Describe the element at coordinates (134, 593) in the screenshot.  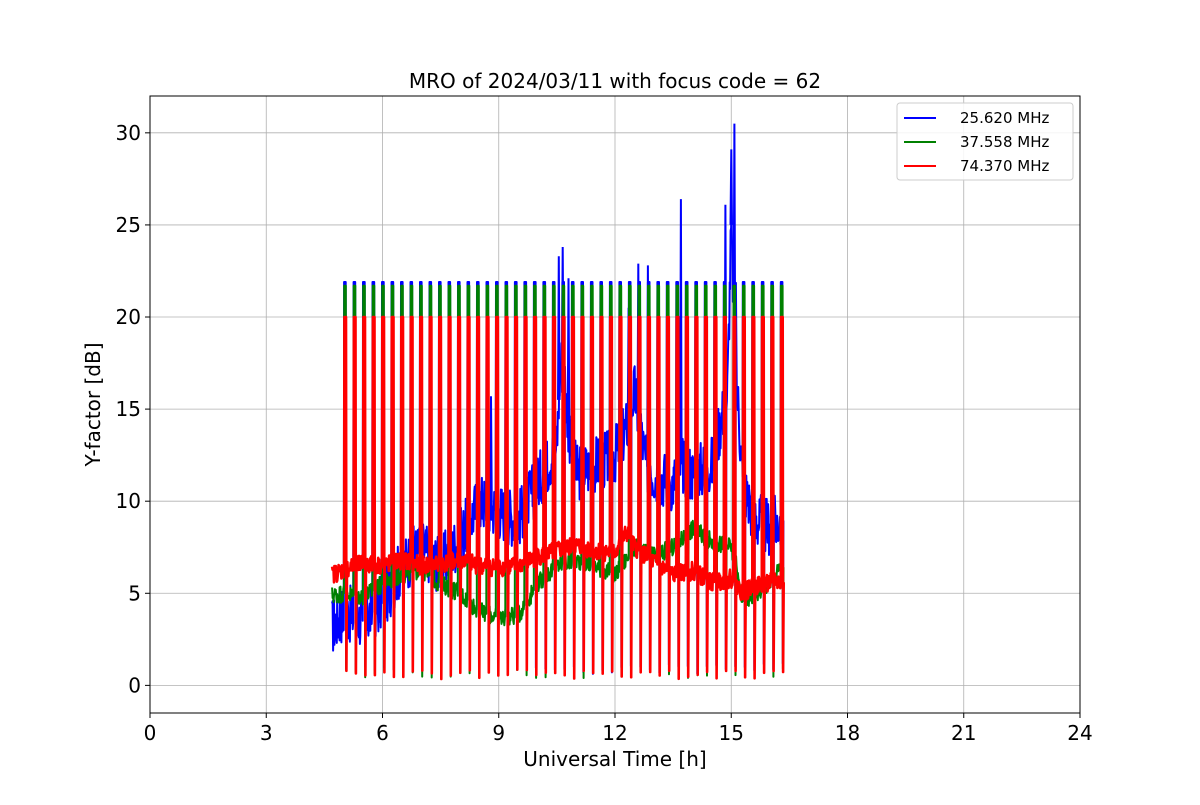
I see `y-tick-label: 5` at that location.